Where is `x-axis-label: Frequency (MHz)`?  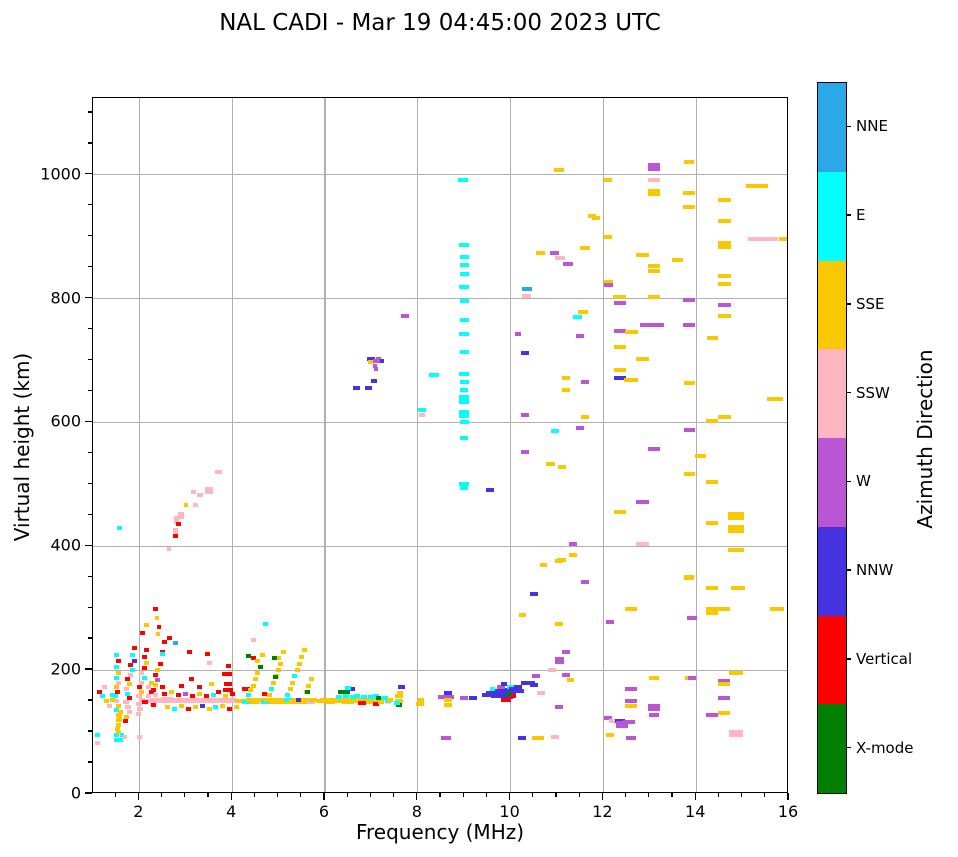
x-axis-label: Frequency (MHz) is located at coordinates (440, 832).